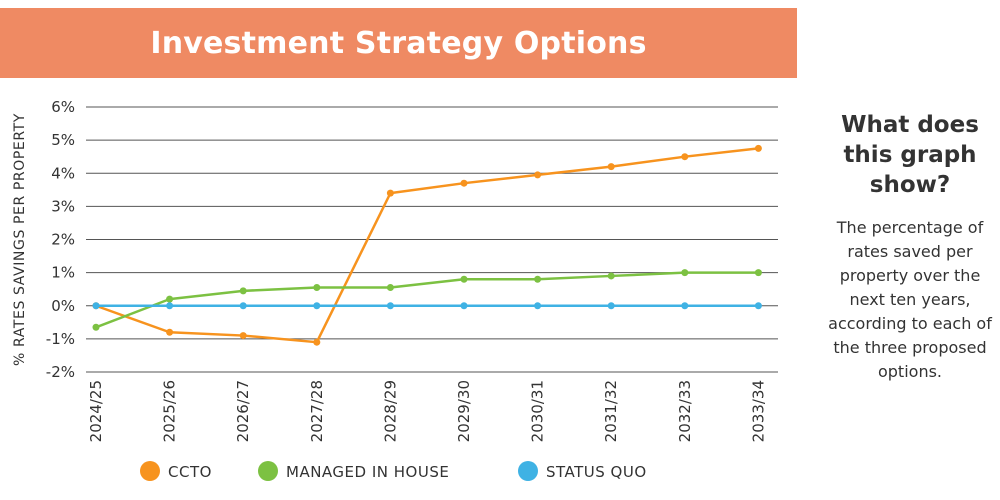 This screenshot has height=500, width=1000. Describe the element at coordinates (63, 273) in the screenshot. I see `y-tick-label: 1%` at that location.